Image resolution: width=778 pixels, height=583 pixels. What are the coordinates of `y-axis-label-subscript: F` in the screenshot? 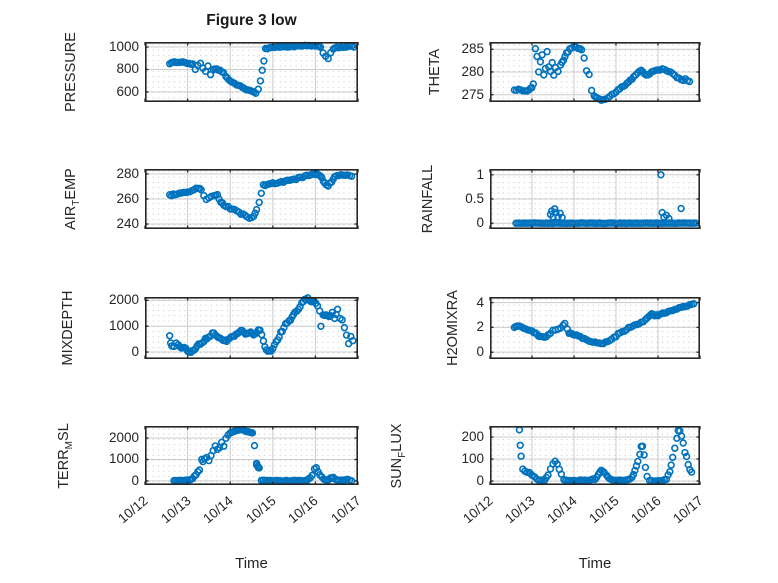 It's located at (402, 454).